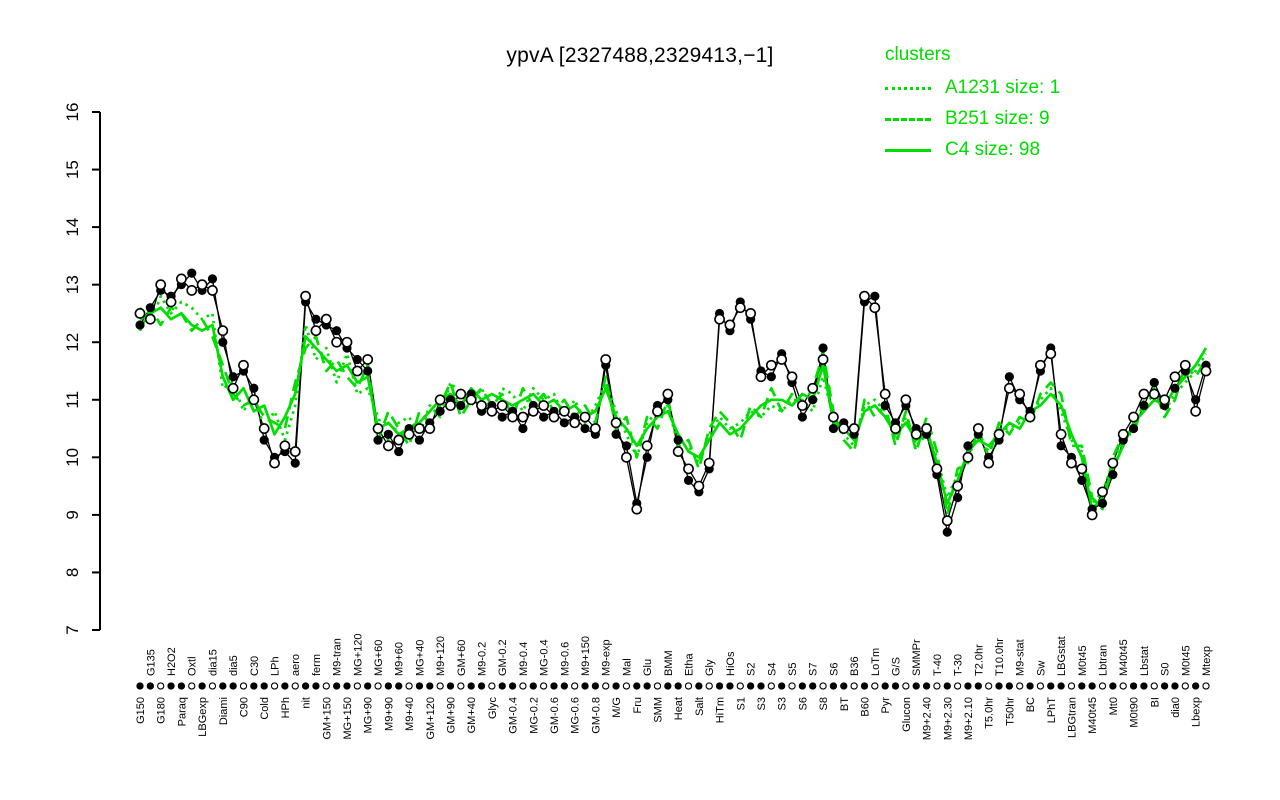 The height and width of the screenshot is (800, 1280). Describe the element at coordinates (710, 667) in the screenshot. I see `x-tick-label: Gly` at that location.